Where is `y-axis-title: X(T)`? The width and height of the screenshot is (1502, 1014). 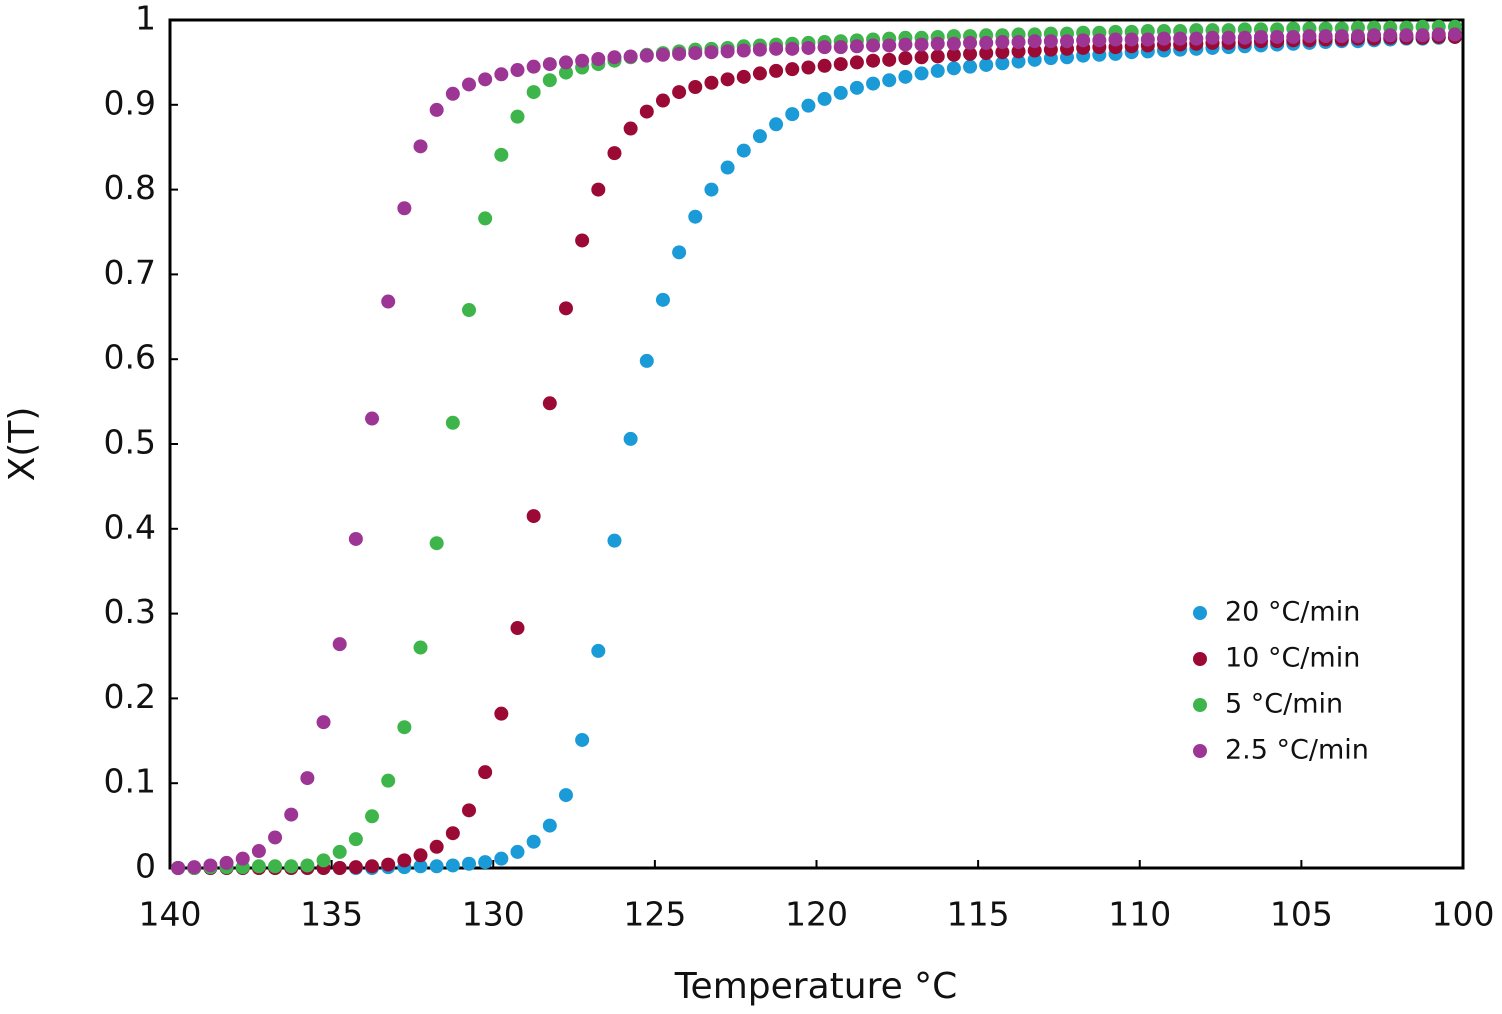
y-axis-title: X(T) is located at coordinates (22, 444).